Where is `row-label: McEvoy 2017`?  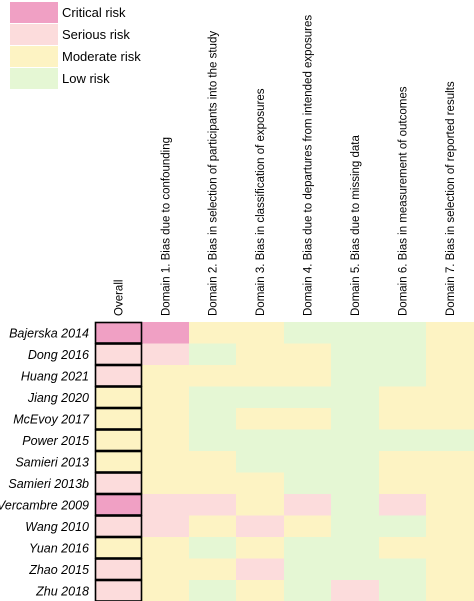 row-label: McEvoy 2017 is located at coordinates (51, 419).